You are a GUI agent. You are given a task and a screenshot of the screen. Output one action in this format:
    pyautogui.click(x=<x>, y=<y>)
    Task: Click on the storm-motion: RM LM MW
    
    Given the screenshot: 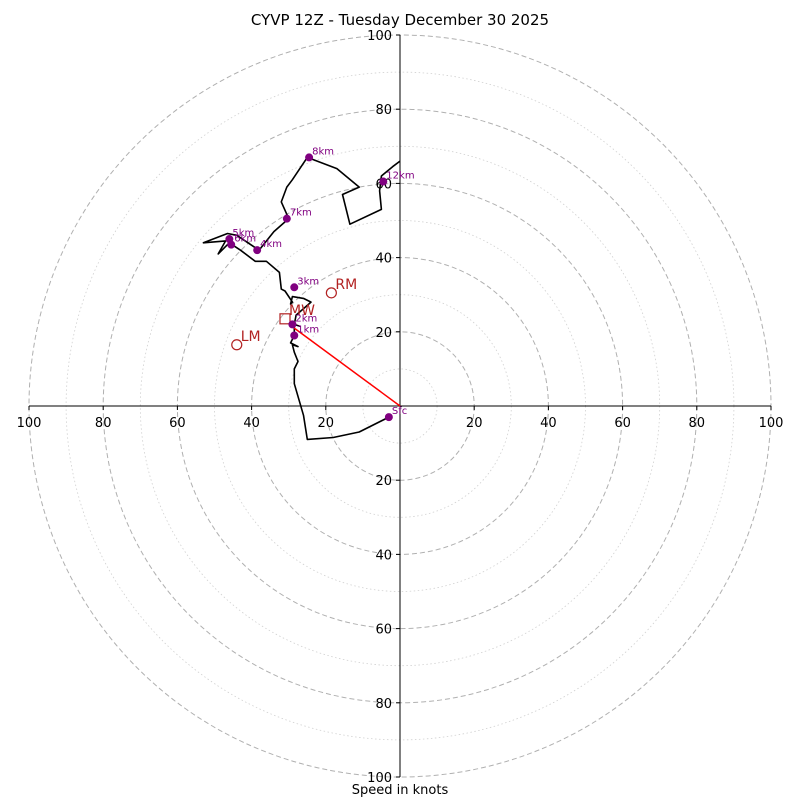 What is the action you would take?
    pyautogui.click(x=316, y=342)
    